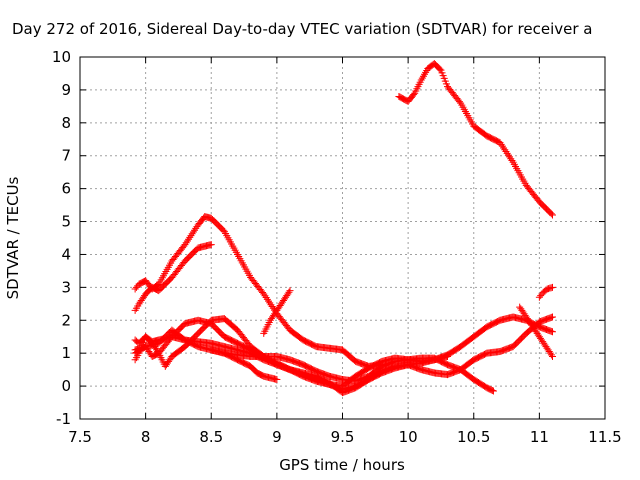  Describe the element at coordinates (277, 312) in the screenshot. I see `series-sat-d` at that location.